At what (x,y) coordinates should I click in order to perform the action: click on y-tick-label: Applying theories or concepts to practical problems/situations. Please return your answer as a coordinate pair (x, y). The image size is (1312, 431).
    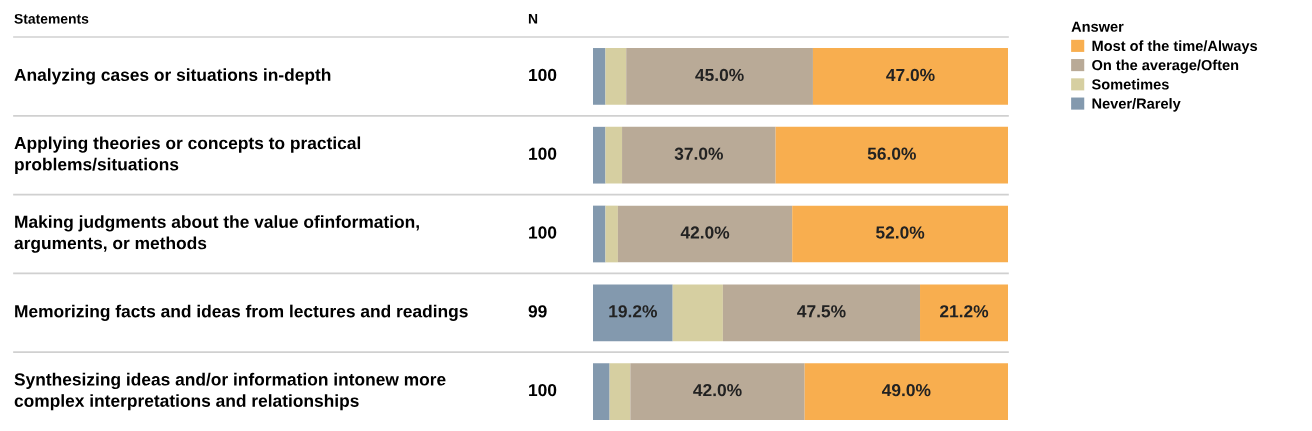
    Looking at the image, I should click on (187, 155).